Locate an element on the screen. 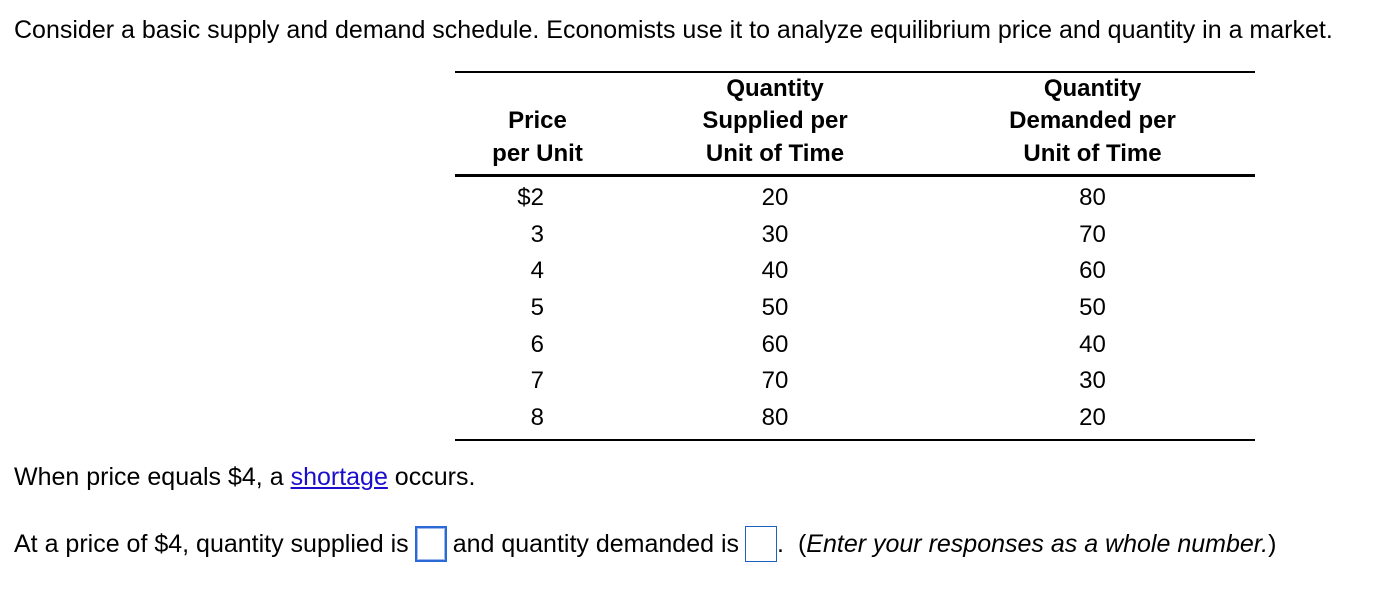  quantity-demanded-cell: 60 is located at coordinates (1092, 271).